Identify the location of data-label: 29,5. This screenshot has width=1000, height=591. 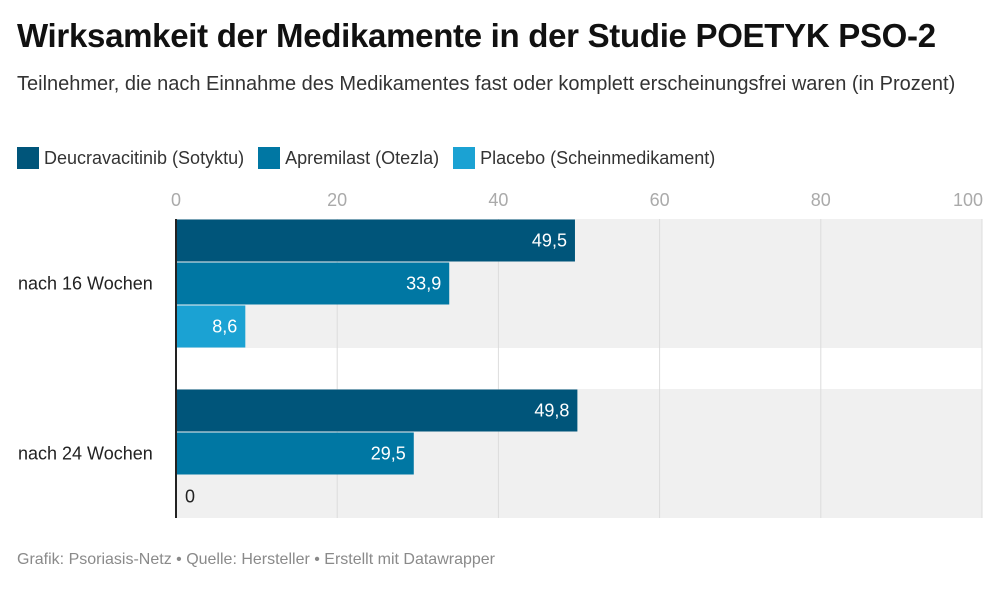
(388, 454).